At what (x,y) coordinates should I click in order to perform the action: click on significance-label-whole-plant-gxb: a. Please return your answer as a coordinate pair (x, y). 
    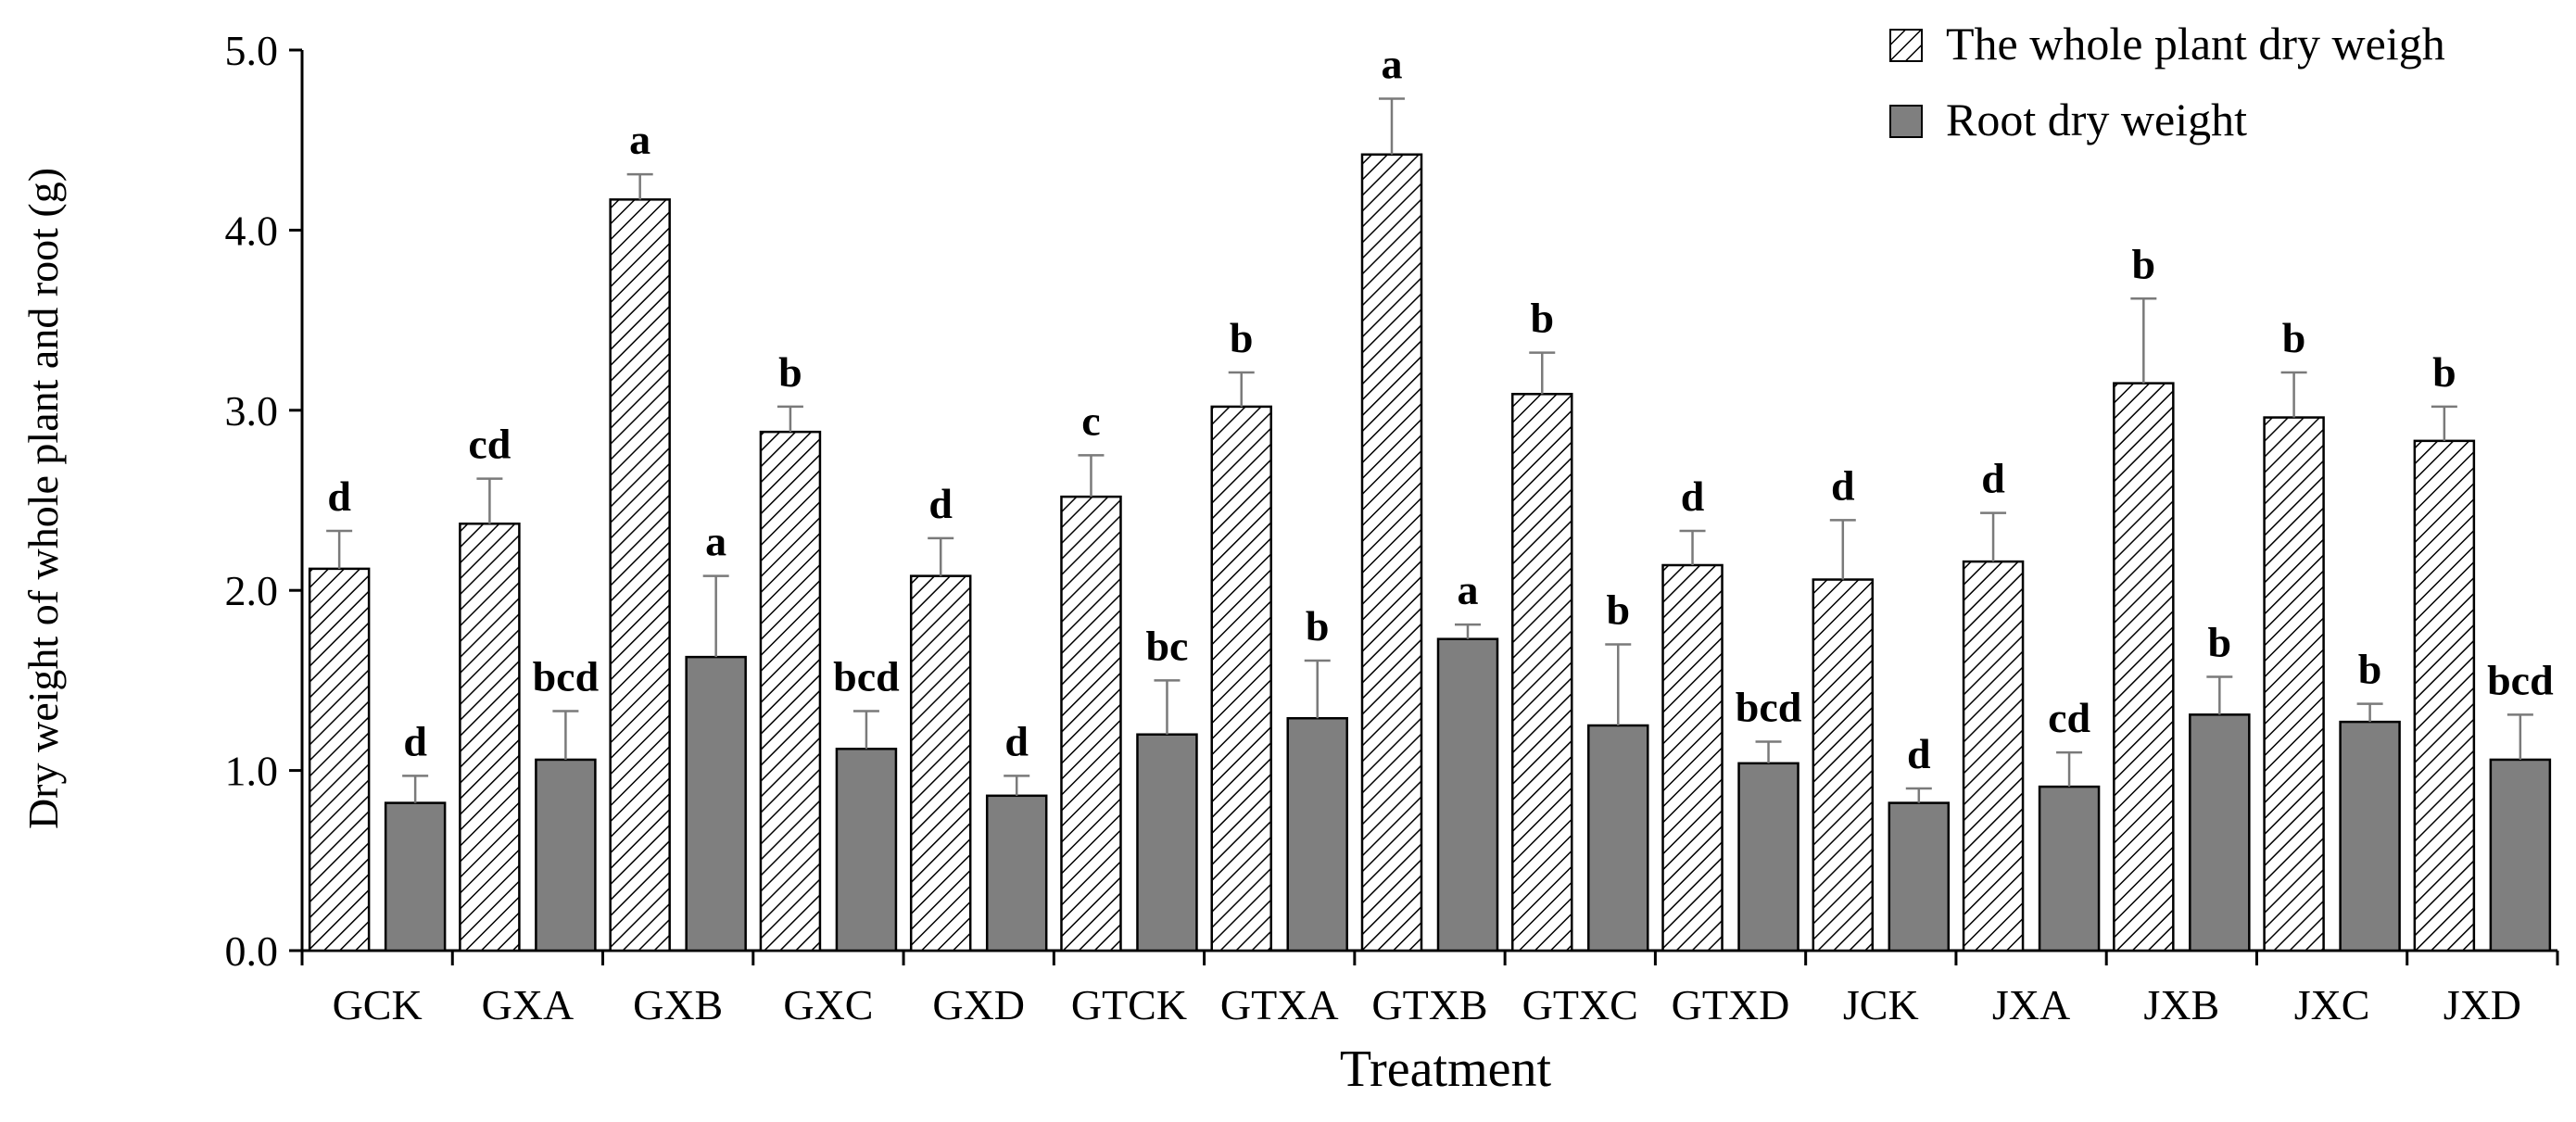
    Looking at the image, I should click on (639, 139).